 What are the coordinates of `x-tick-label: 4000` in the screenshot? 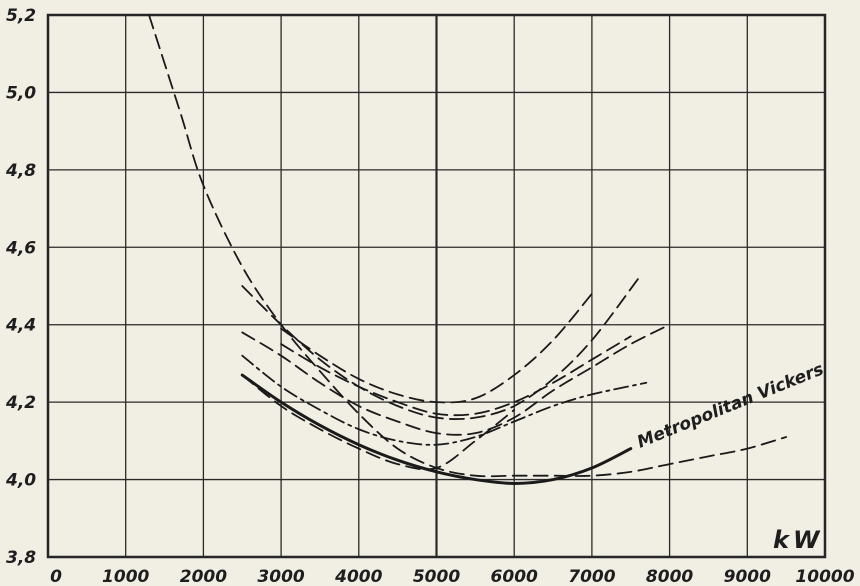 It's located at (358, 576).